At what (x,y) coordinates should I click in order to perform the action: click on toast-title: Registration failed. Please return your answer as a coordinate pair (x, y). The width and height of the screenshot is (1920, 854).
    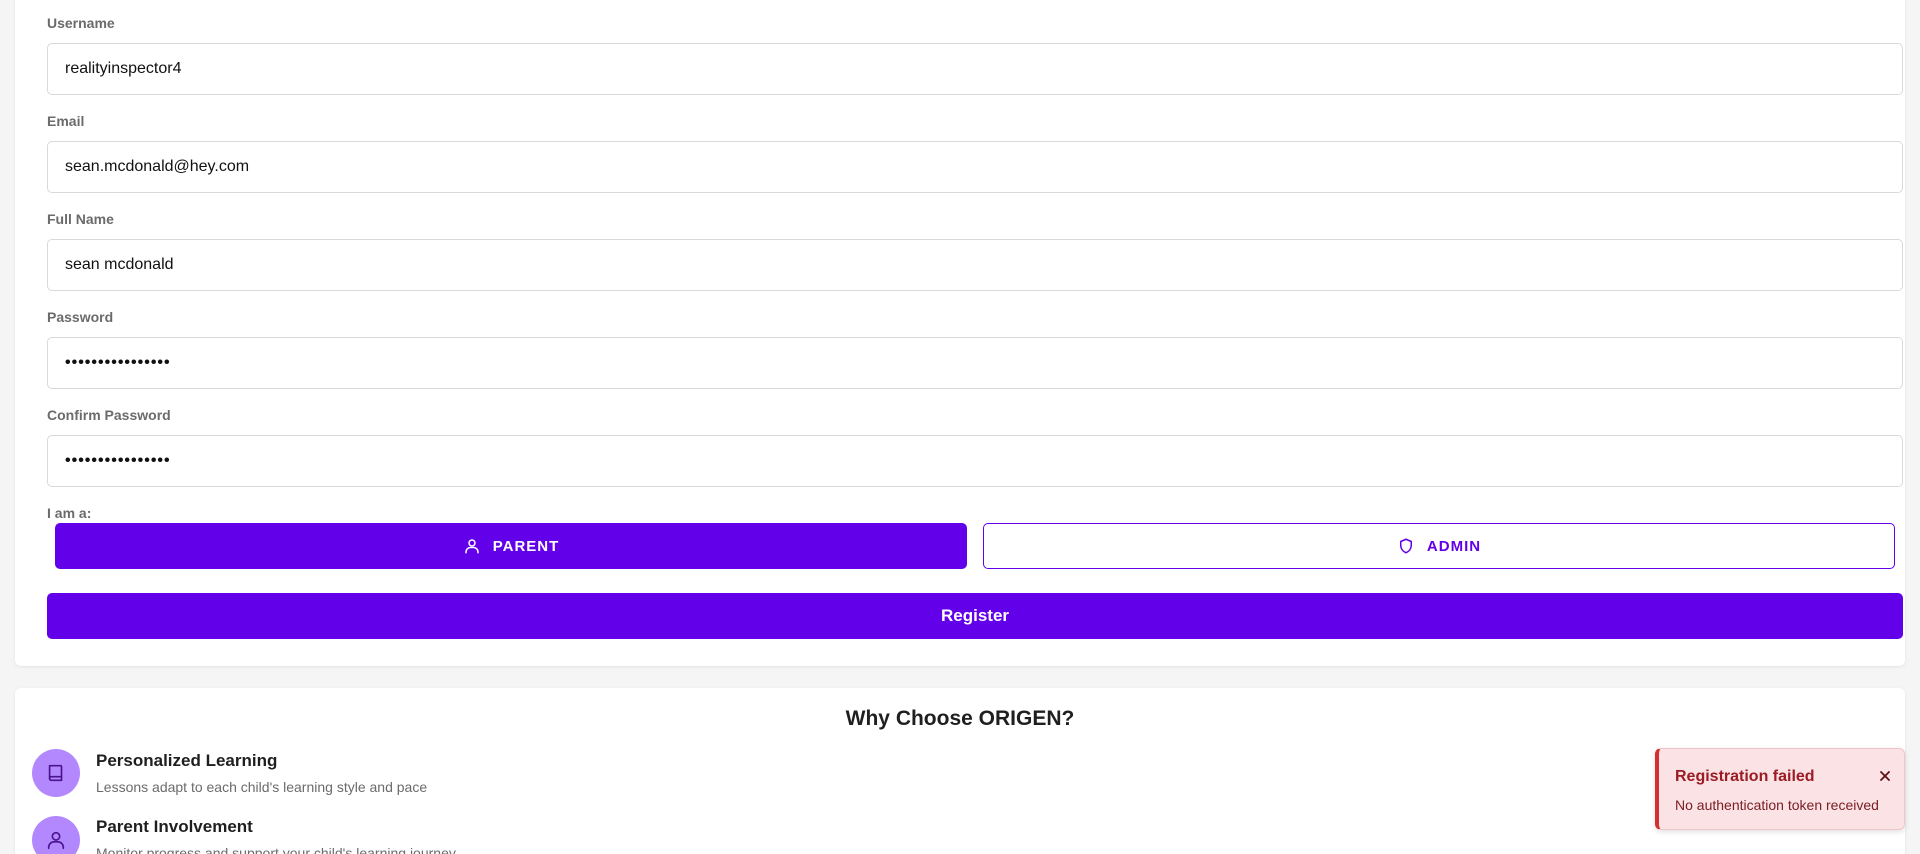
    Looking at the image, I should click on (1745, 776).